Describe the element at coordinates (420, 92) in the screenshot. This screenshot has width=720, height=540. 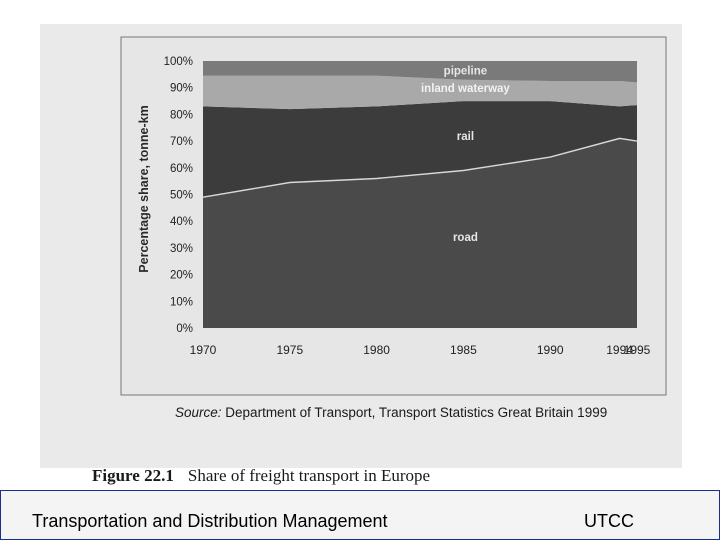
I see `area-inland-waterway` at that location.